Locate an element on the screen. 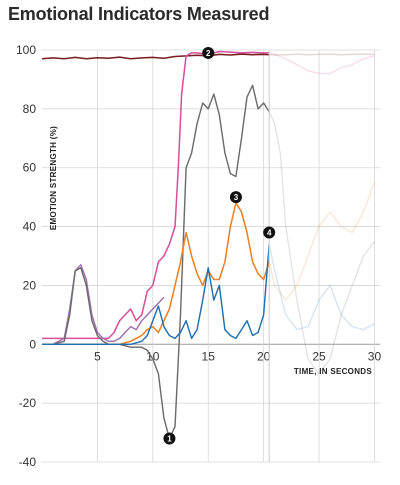 The width and height of the screenshot is (400, 485). marker-label: 2 is located at coordinates (208, 53).